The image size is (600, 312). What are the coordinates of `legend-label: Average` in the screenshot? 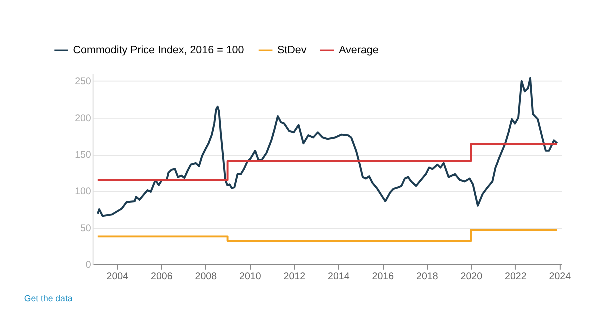 It's located at (359, 50).